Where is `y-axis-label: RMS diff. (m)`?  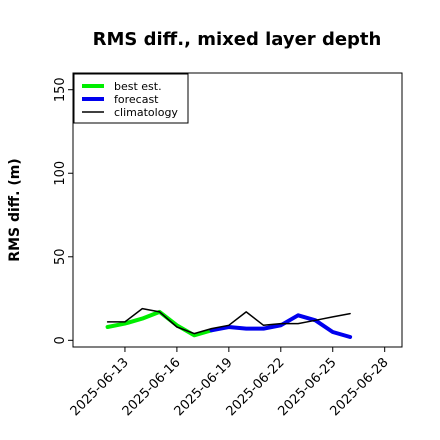
y-axis-label: RMS diff. (m) is located at coordinates (15, 209).